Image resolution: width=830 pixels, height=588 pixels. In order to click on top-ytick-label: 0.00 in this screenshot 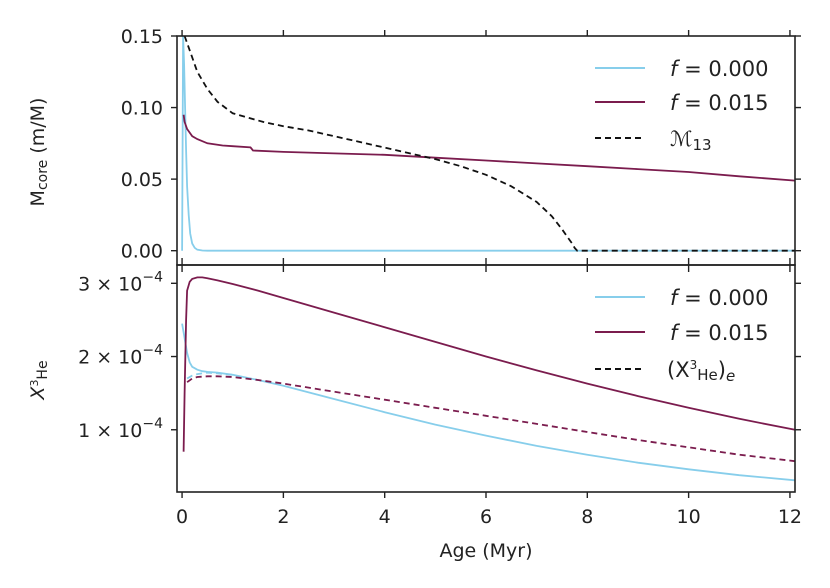, I will do `click(142, 252)`.